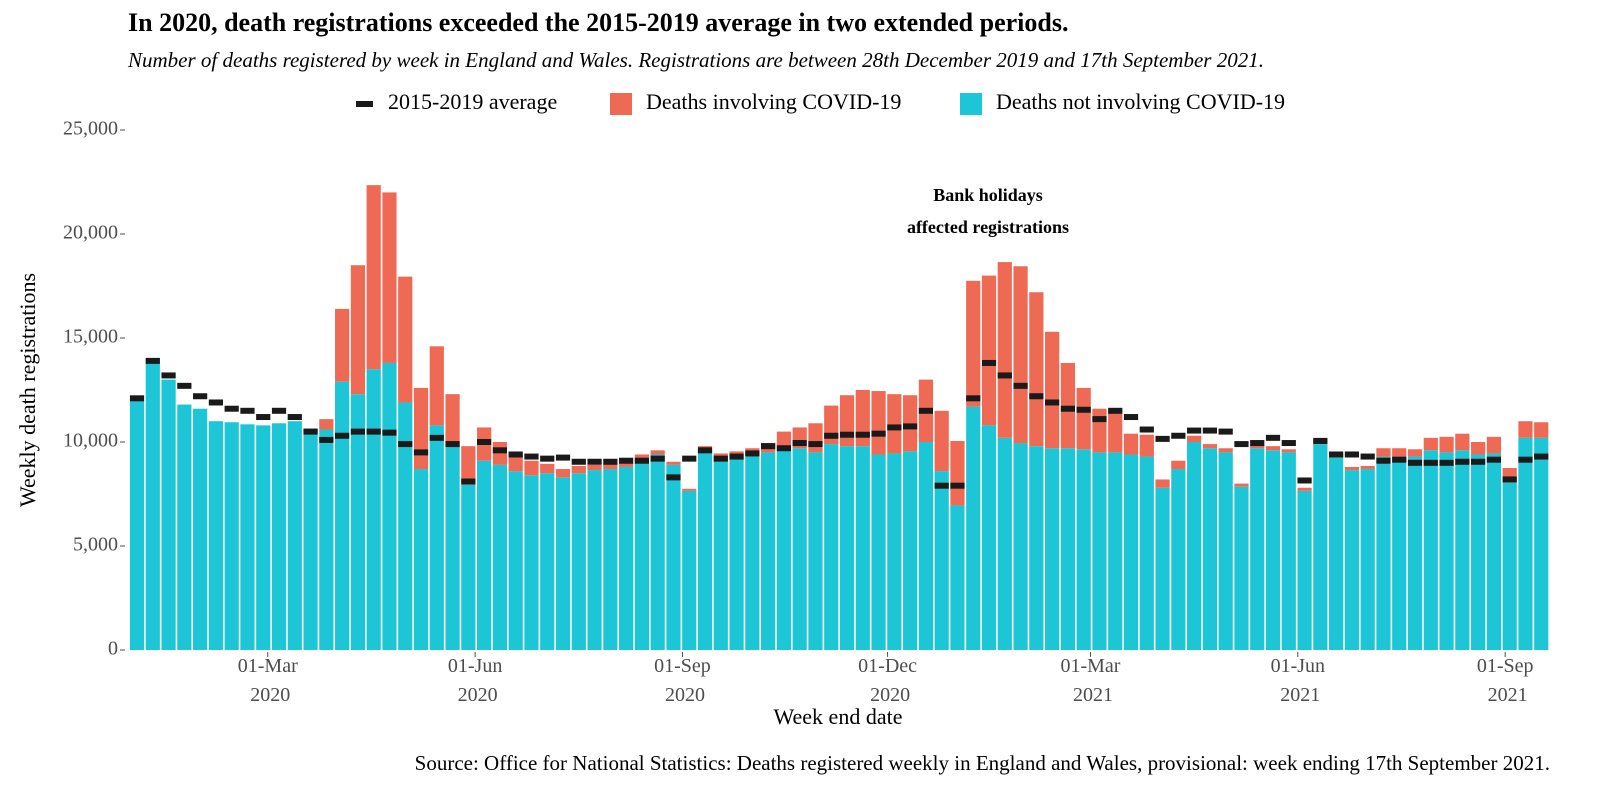  I want to click on y-tick-label: 15,000, so click(90, 337).